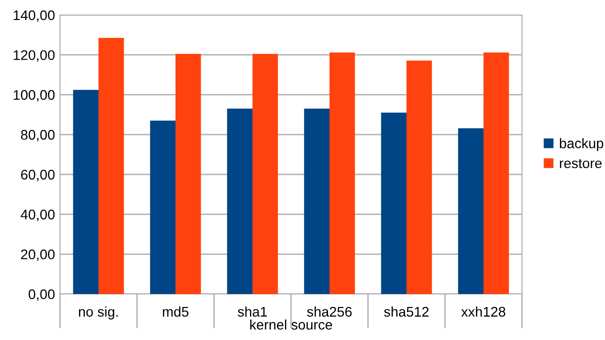 The image size is (605, 340). I want to click on y-tick-label: 20,00, so click(38, 255).